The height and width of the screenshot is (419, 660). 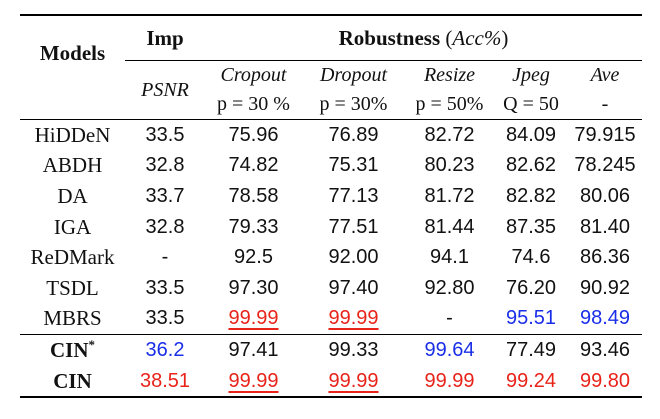 I want to click on dropout-cell: 77.51, so click(x=353, y=226).